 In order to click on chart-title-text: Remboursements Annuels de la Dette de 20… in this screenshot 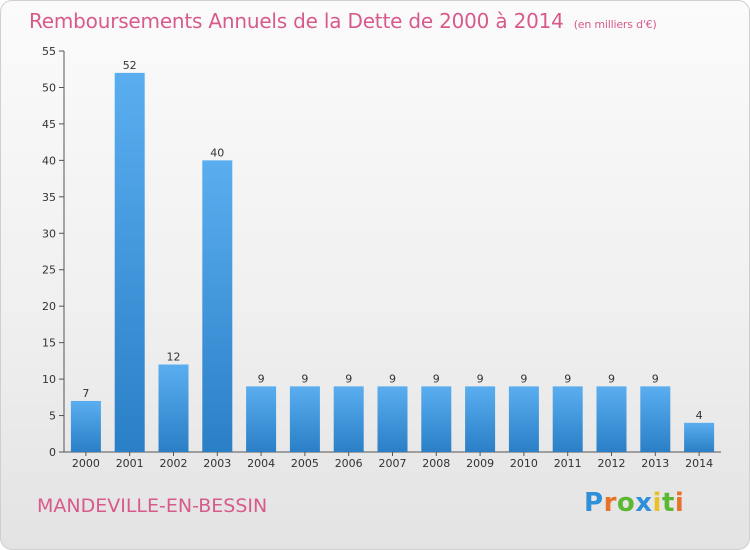, I will do `click(296, 21)`.